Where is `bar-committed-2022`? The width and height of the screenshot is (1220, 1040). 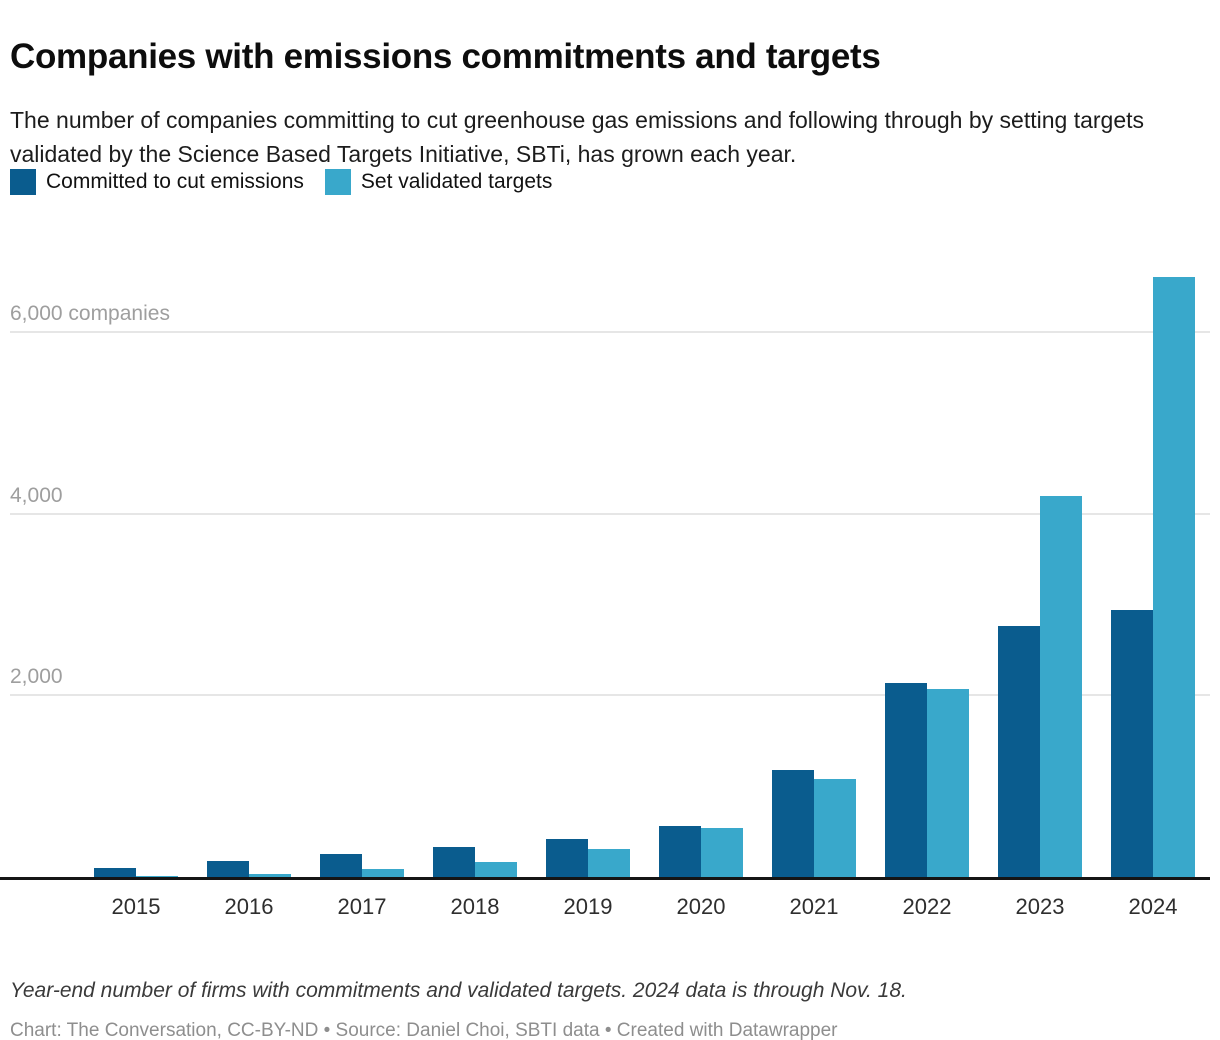 bar-committed-2022 is located at coordinates (906, 779).